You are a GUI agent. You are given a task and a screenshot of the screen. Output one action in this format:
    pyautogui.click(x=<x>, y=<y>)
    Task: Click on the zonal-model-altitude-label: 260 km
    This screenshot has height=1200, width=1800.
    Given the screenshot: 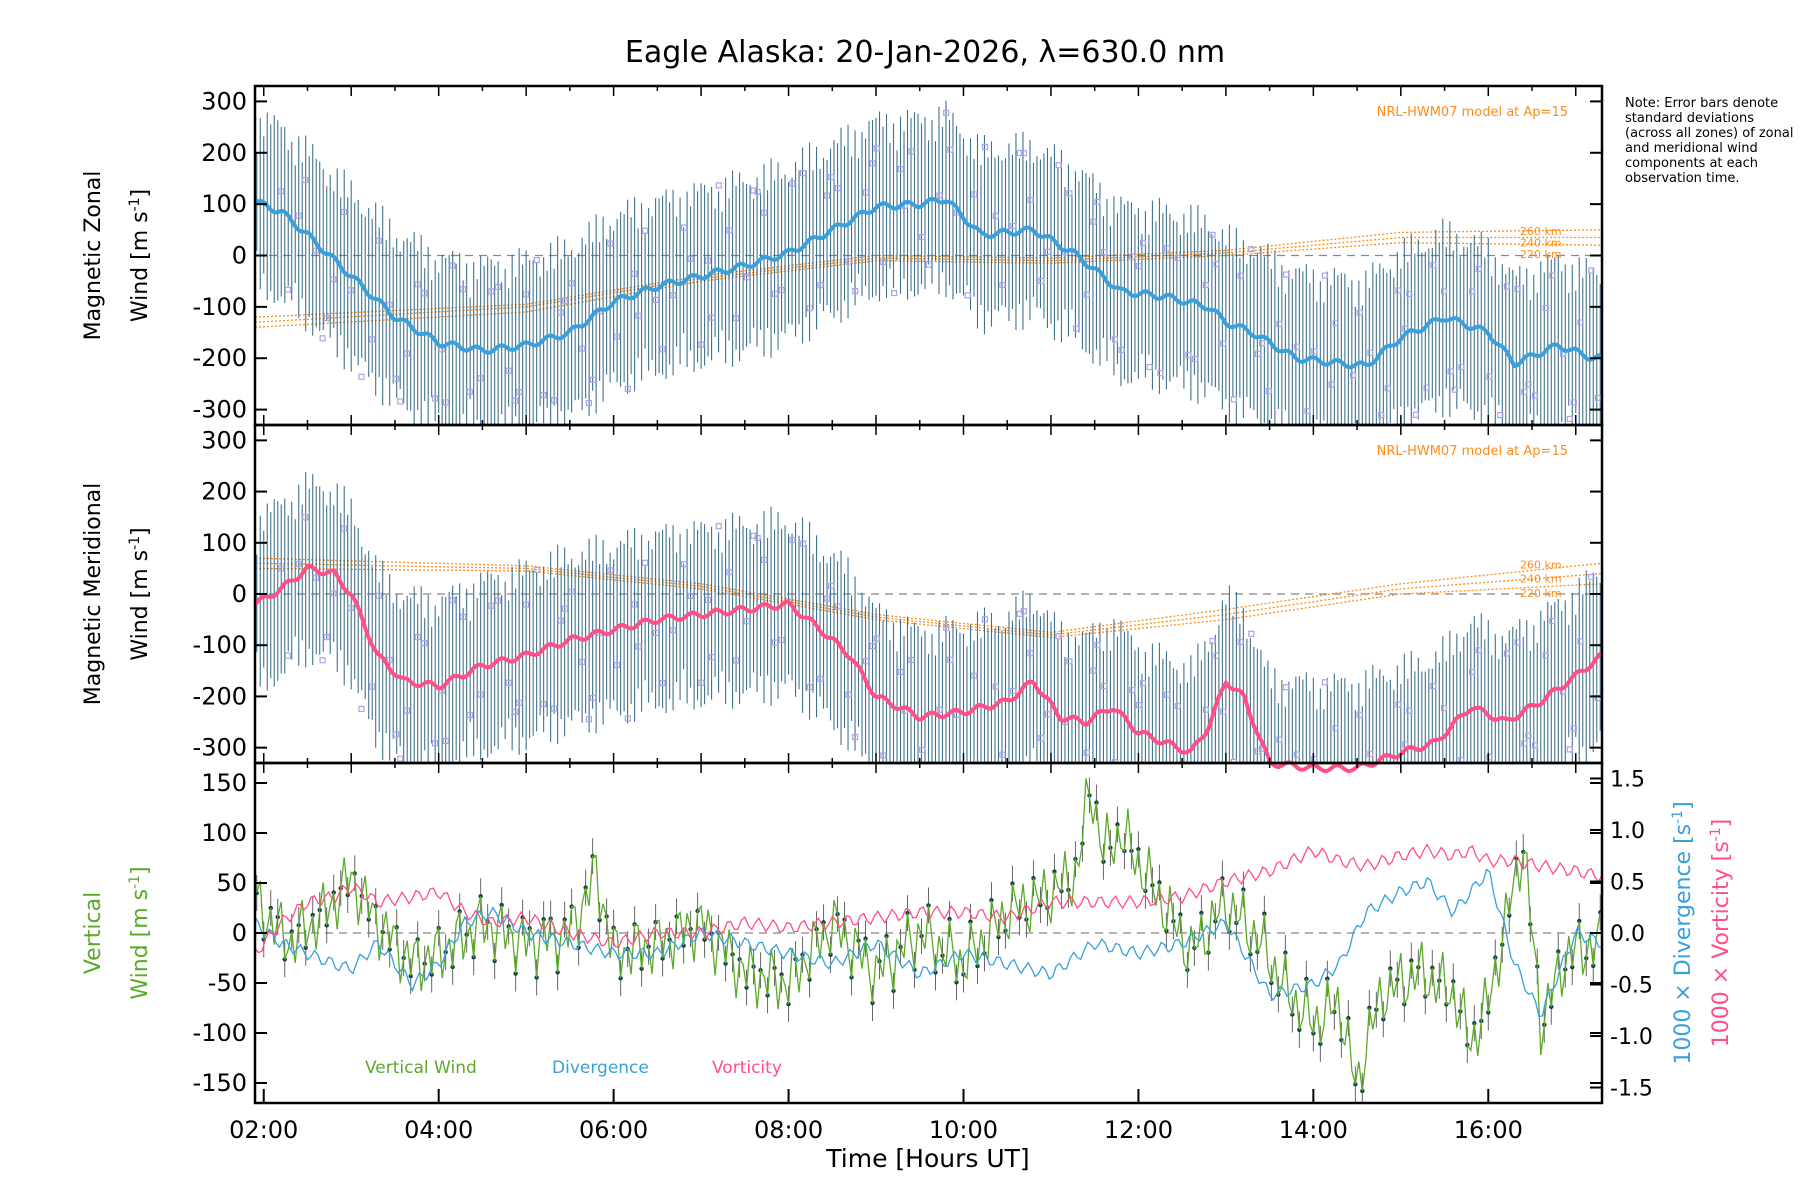 What is the action you would take?
    pyautogui.click(x=1541, y=231)
    